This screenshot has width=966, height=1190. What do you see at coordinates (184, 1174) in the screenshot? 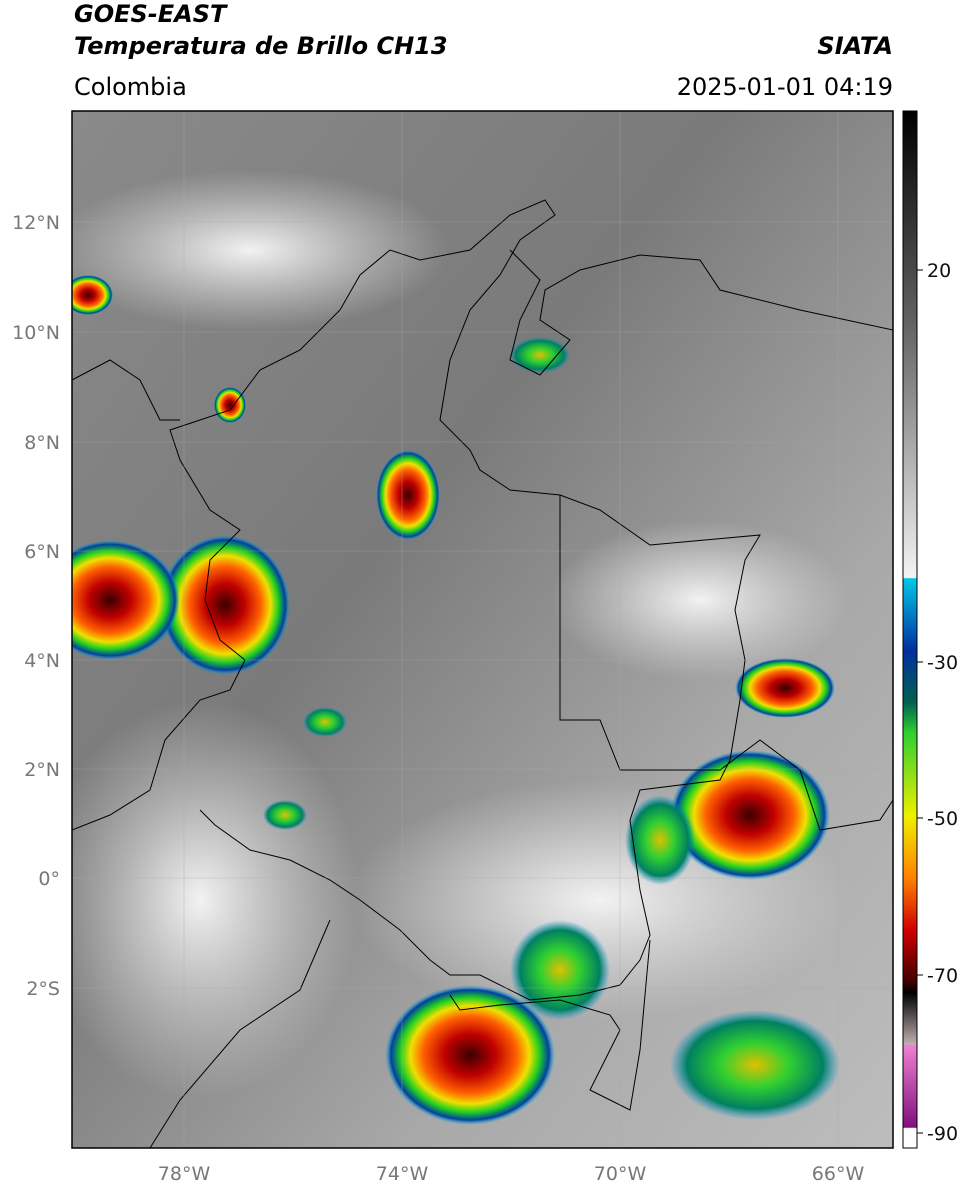
I see `lon-label: 78°W` at bounding box center [184, 1174].